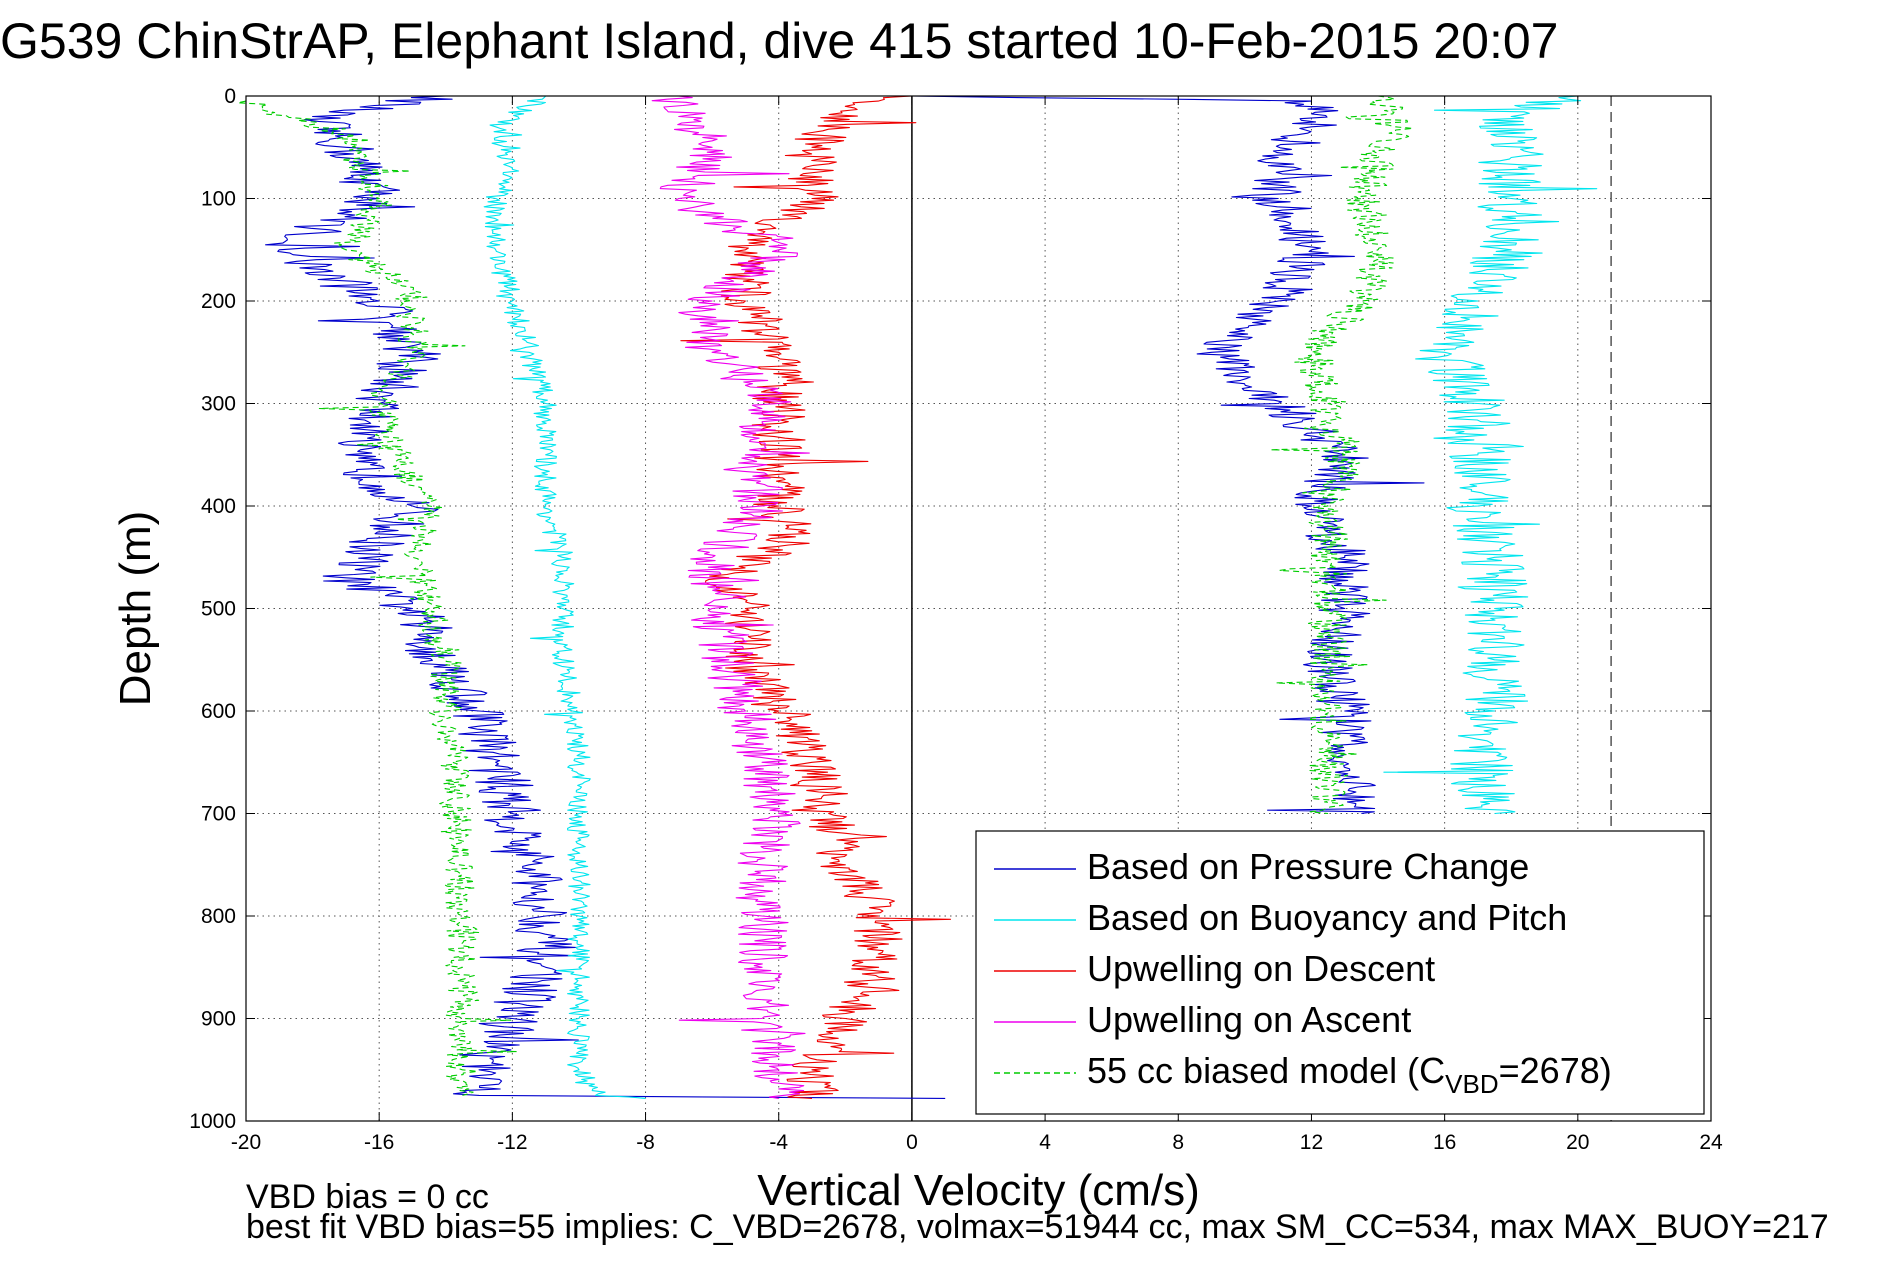  What do you see at coordinates (778, 1142) in the screenshot?
I see `x-tick-label: -4` at bounding box center [778, 1142].